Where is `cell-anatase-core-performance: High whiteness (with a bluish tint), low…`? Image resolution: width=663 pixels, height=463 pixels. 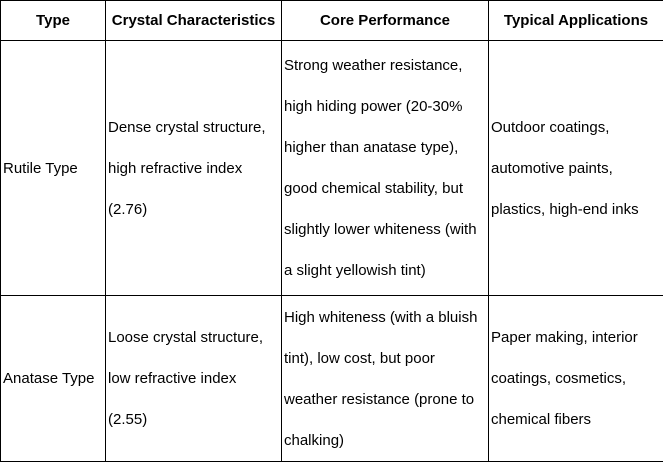
cell-anatase-core-performance: High whiteness (with a bluish tint), low… is located at coordinates (385, 378).